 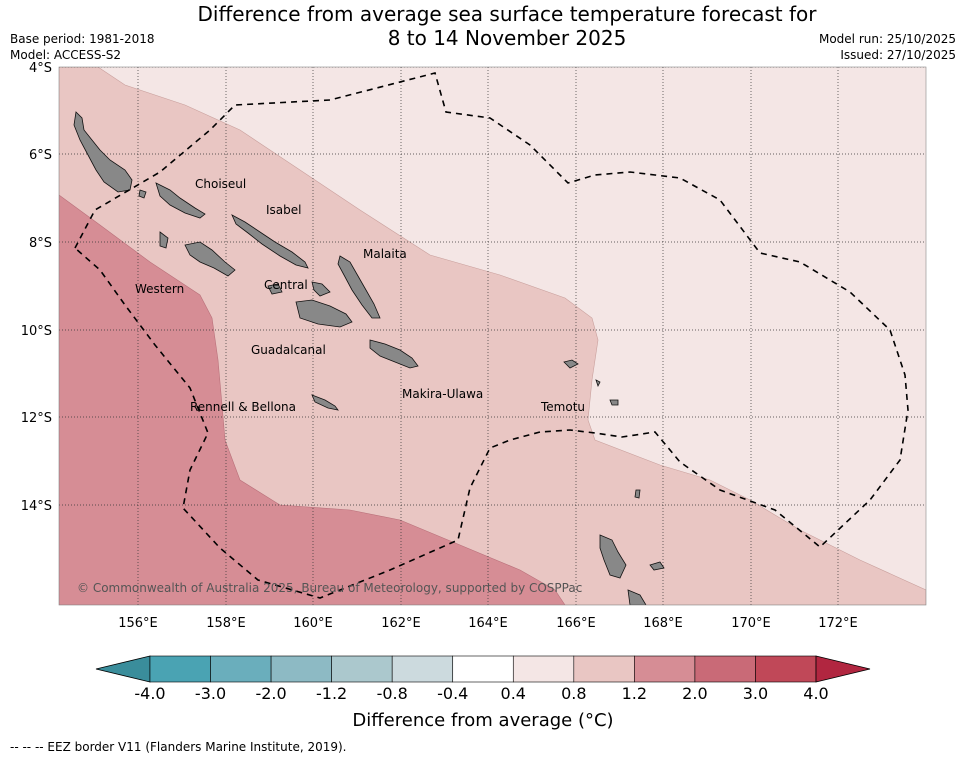 I want to click on title-line-2: 8 to 14 November 2025, so click(x=507, y=38).